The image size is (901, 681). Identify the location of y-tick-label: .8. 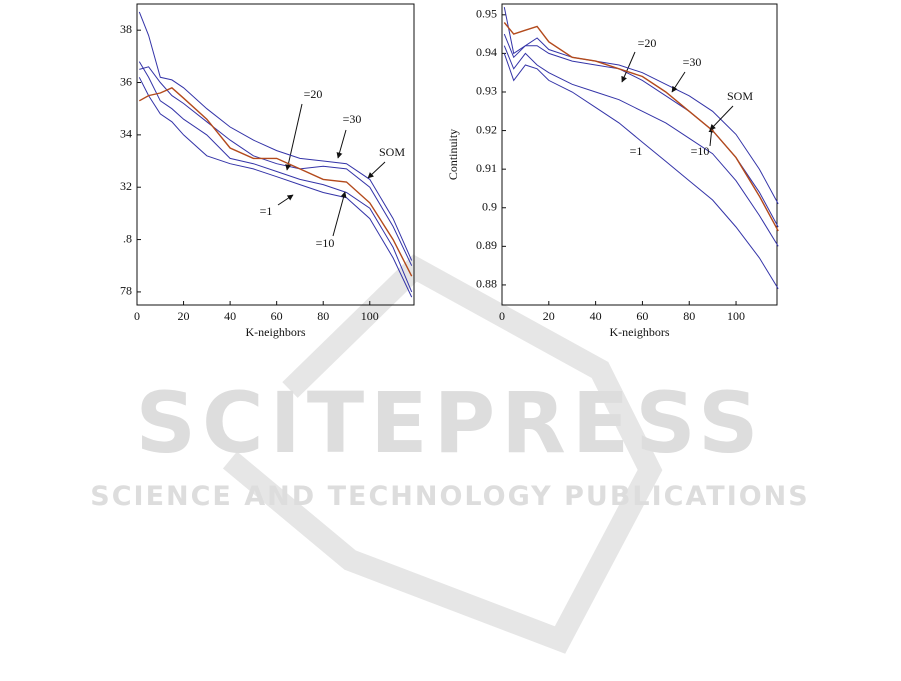
(127, 238).